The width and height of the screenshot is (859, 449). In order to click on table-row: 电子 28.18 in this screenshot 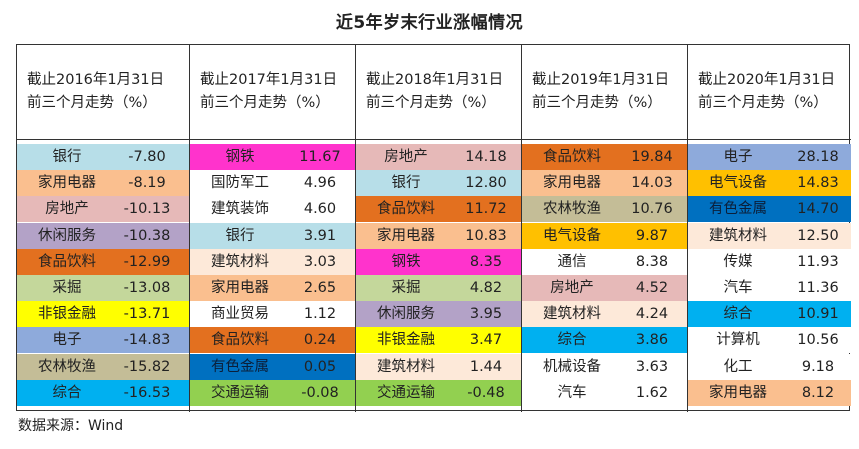, I will do `click(769, 157)`.